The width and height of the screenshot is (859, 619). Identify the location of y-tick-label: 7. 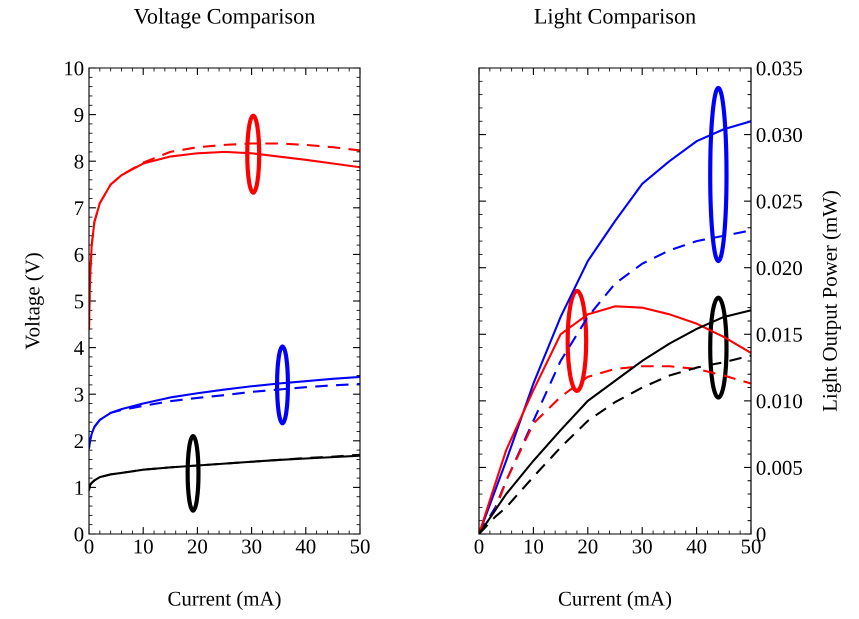
(79, 208).